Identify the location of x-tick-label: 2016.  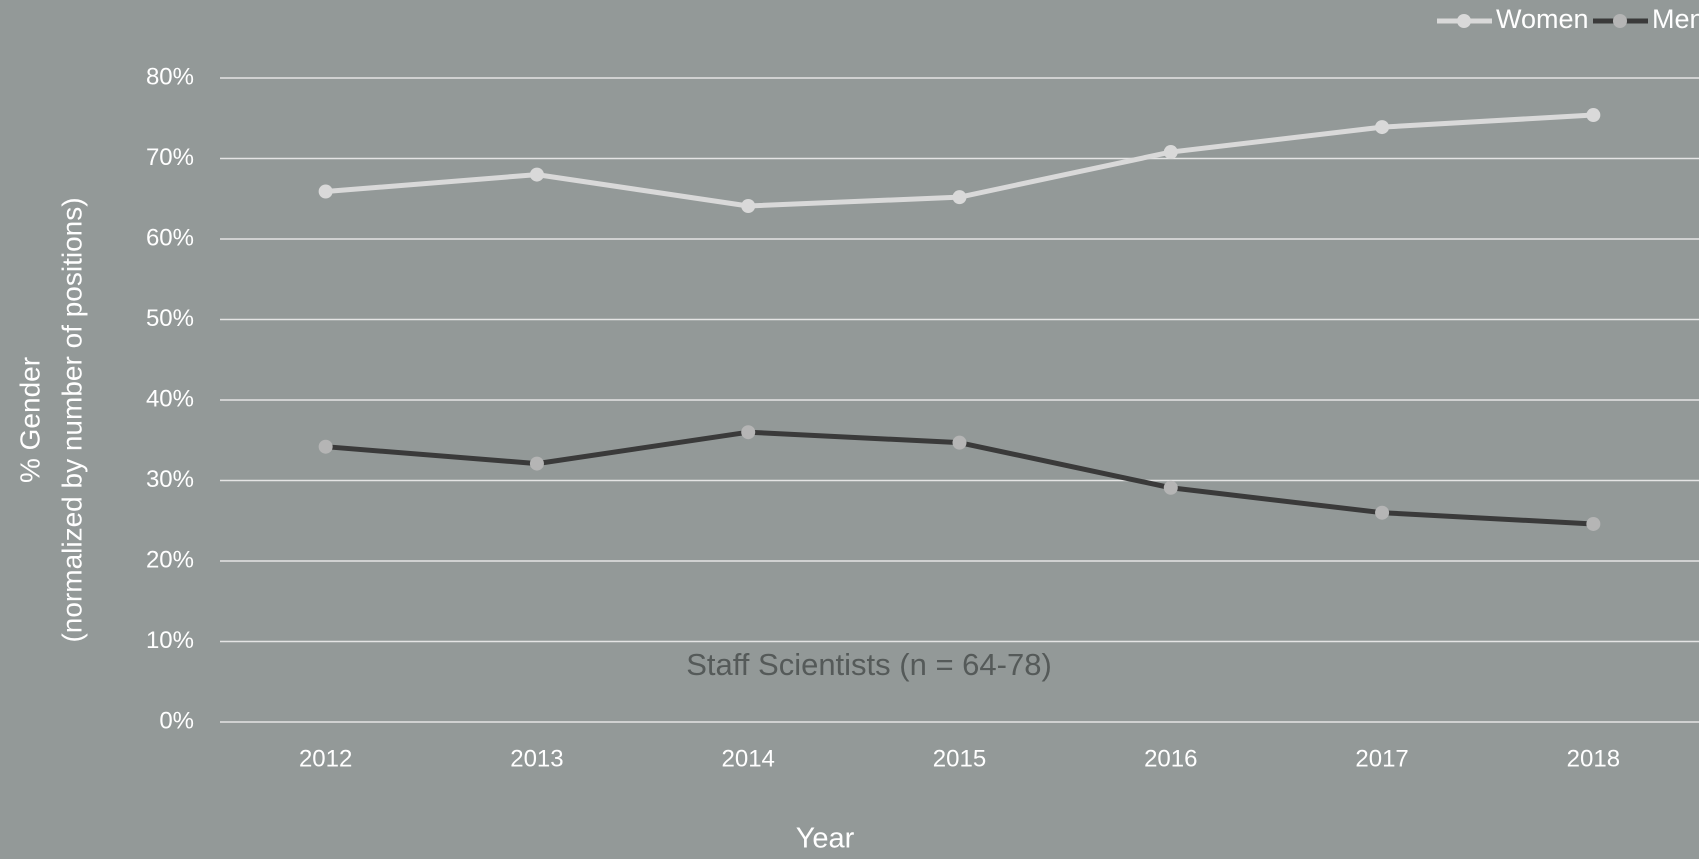
(1170, 758).